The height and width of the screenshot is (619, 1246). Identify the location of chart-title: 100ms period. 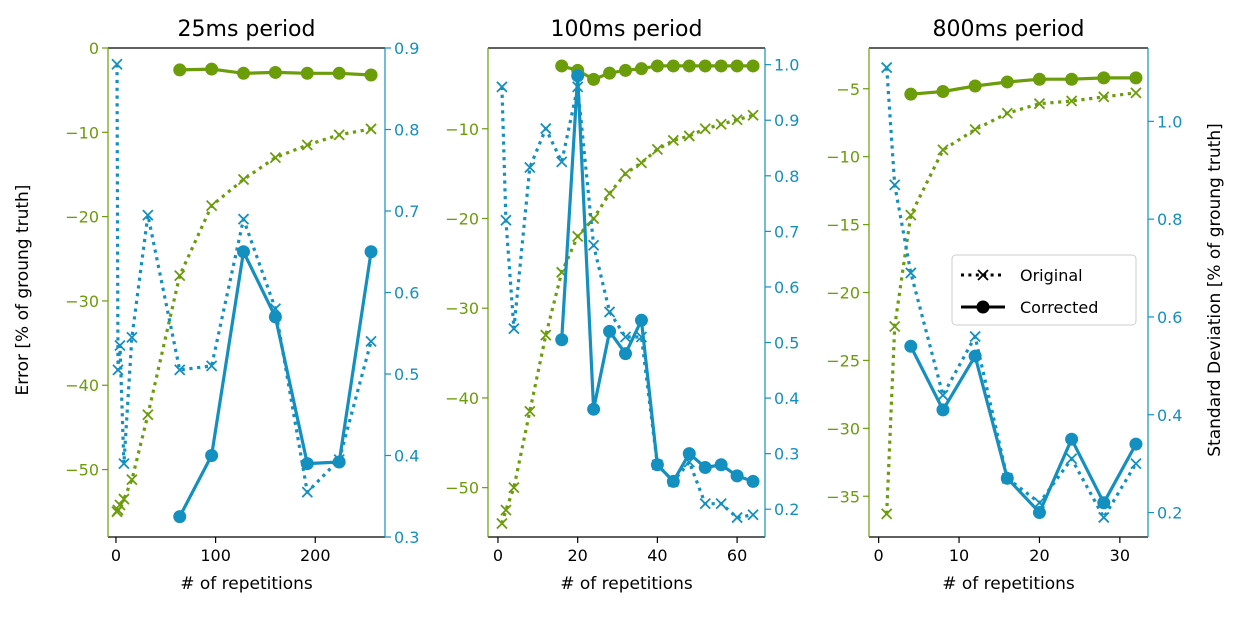
(627, 29).